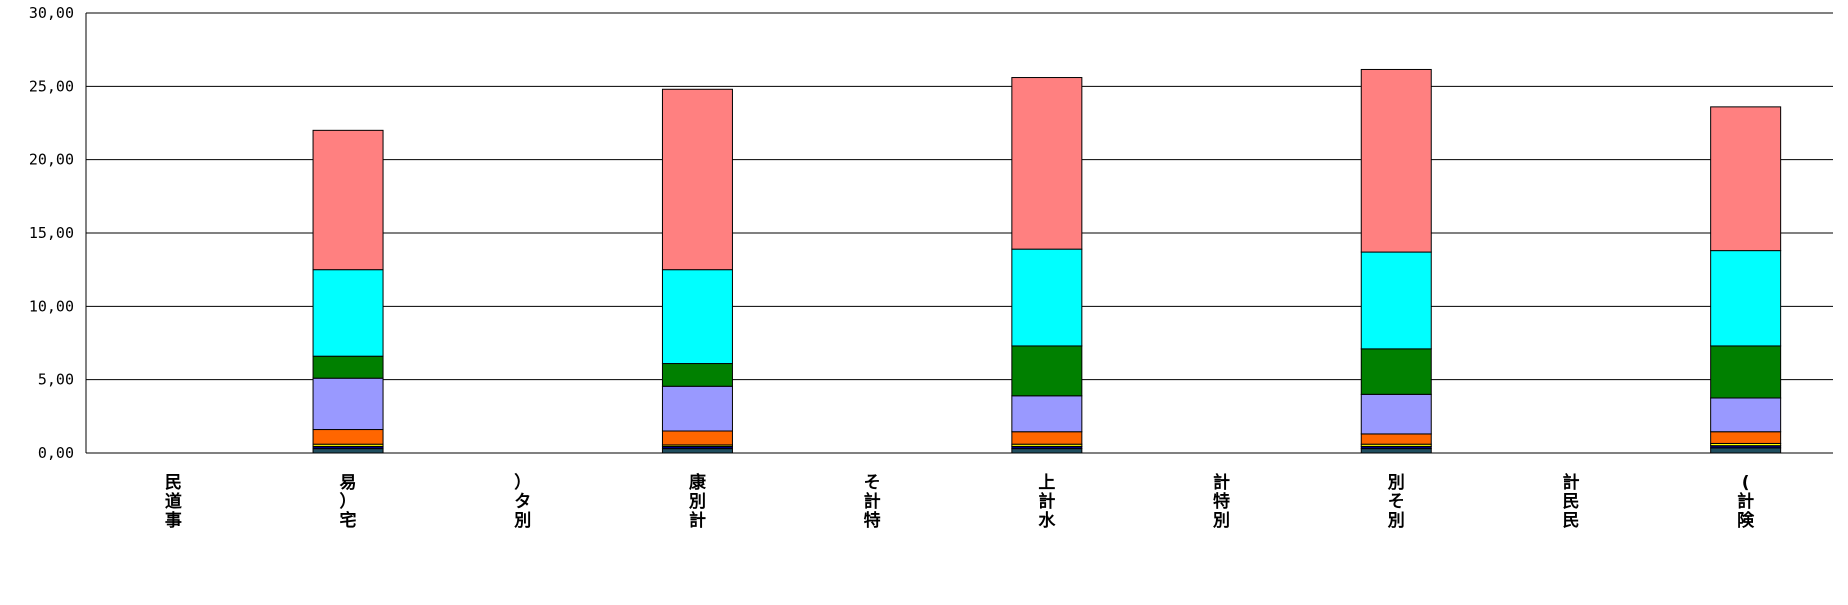 The width and height of the screenshot is (1848, 605). I want to click on x-category-label: 計特別, so click(1221, 501).